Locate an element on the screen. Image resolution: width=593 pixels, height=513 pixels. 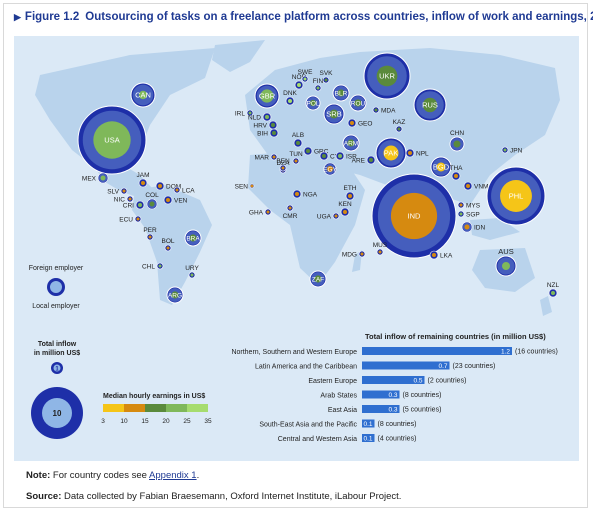
country-code-label: MUS is located at coordinates (380, 245).